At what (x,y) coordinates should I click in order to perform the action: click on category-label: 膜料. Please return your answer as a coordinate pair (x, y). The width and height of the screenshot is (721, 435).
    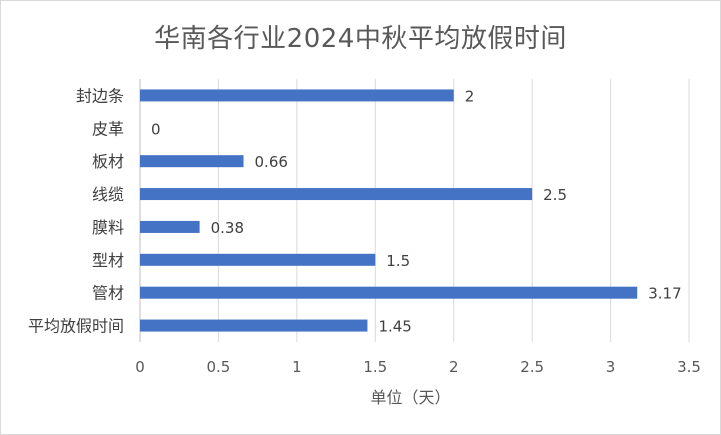
    Looking at the image, I should click on (108, 227).